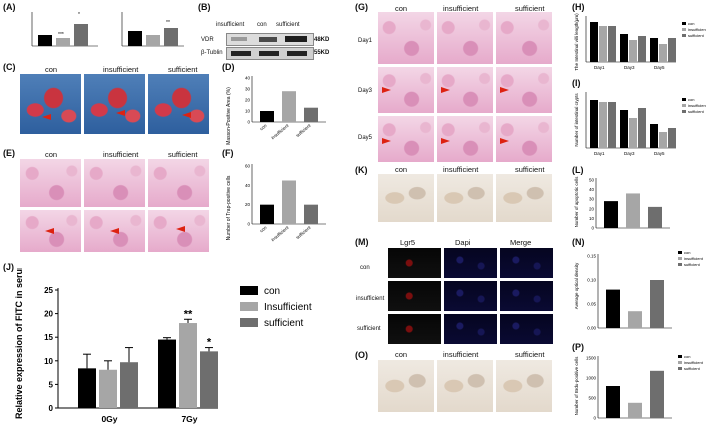 The image size is (709, 426). What do you see at coordinates (591, 280) in the screenshot?
I see `y-tick-label: 0.10` at bounding box center [591, 280].